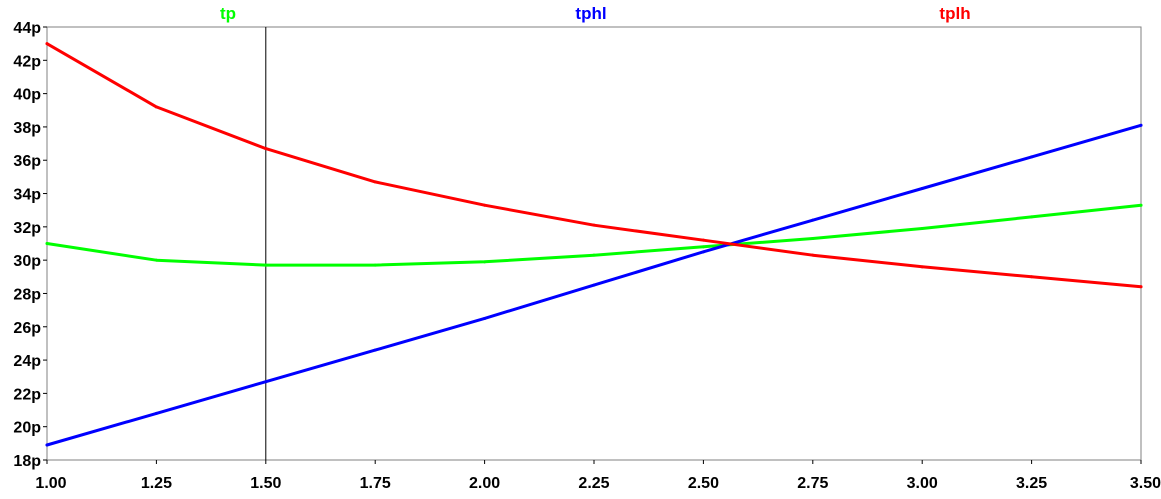 This screenshot has width=1161, height=499. What do you see at coordinates (27, 261) in the screenshot?
I see `y-tick-label: 30p` at bounding box center [27, 261].